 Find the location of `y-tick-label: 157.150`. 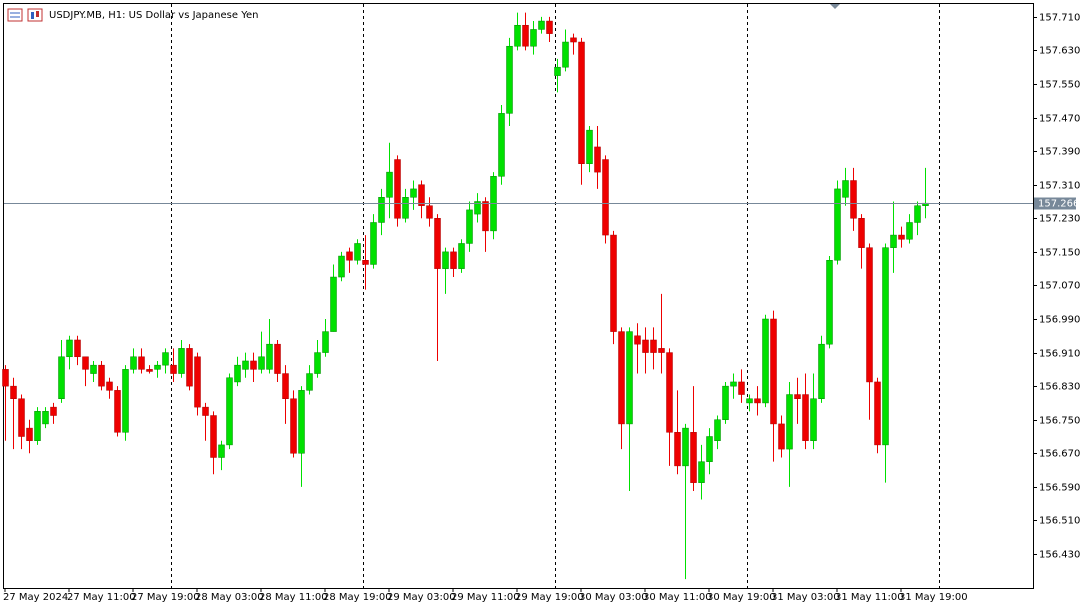

y-tick-label: 157.150 is located at coordinates (1059, 253).